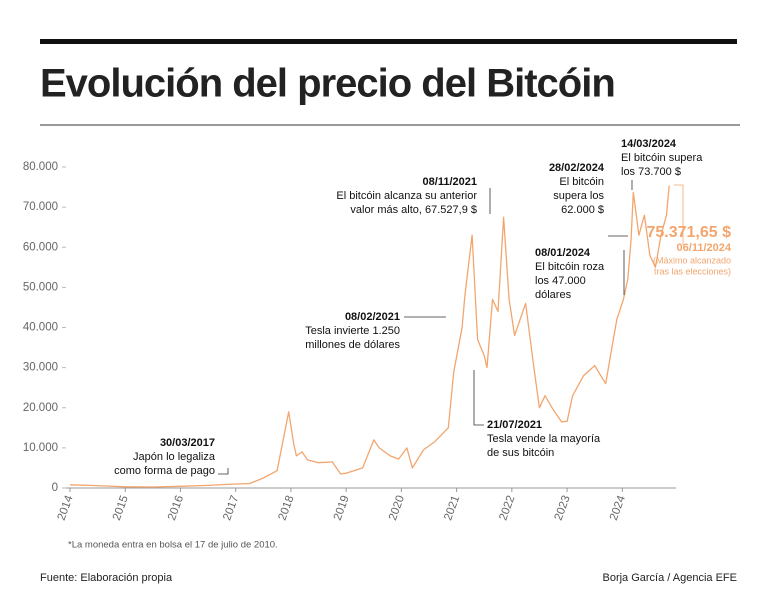 This screenshot has width=780, height=598. Describe the element at coordinates (40, 287) in the screenshot. I see `y-tick-label: 50.000` at that location.